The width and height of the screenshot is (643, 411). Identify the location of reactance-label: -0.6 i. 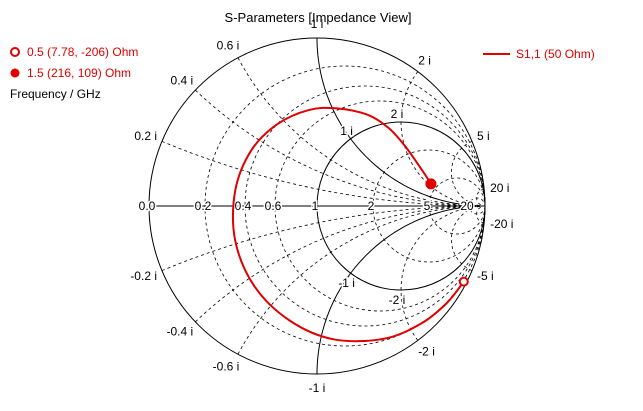
(226, 367).